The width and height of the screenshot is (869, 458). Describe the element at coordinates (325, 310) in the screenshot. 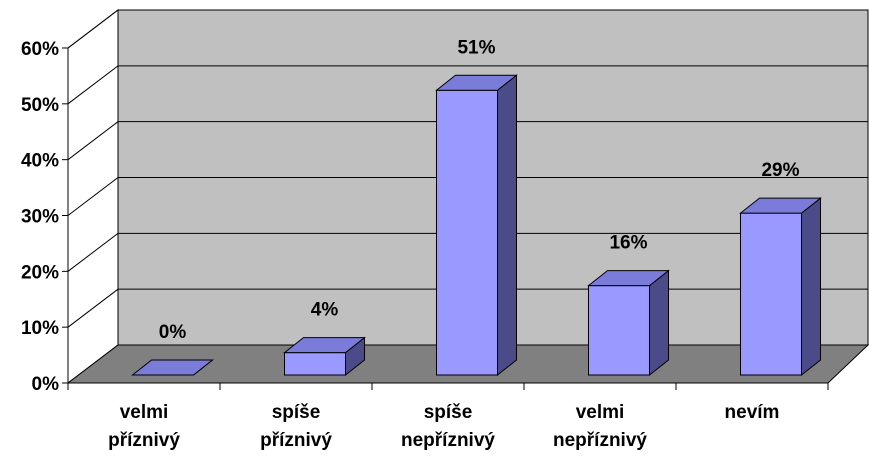

I see `data-label: 4%` at that location.